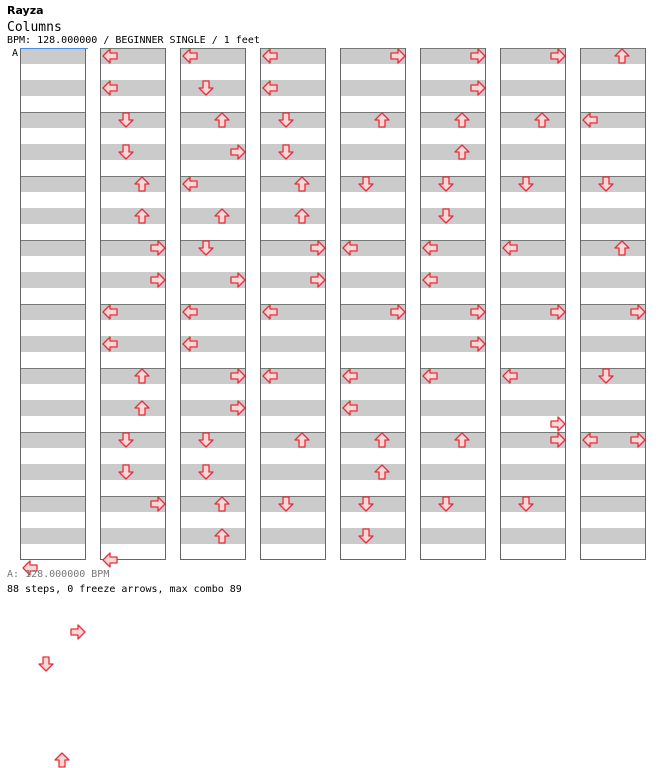 Image resolution: width=672 pixels, height=768 pixels. Describe the element at coordinates (124, 589) in the screenshot. I see `step-stats: 88 steps, 0 freeze arrows, max combo 89` at that location.